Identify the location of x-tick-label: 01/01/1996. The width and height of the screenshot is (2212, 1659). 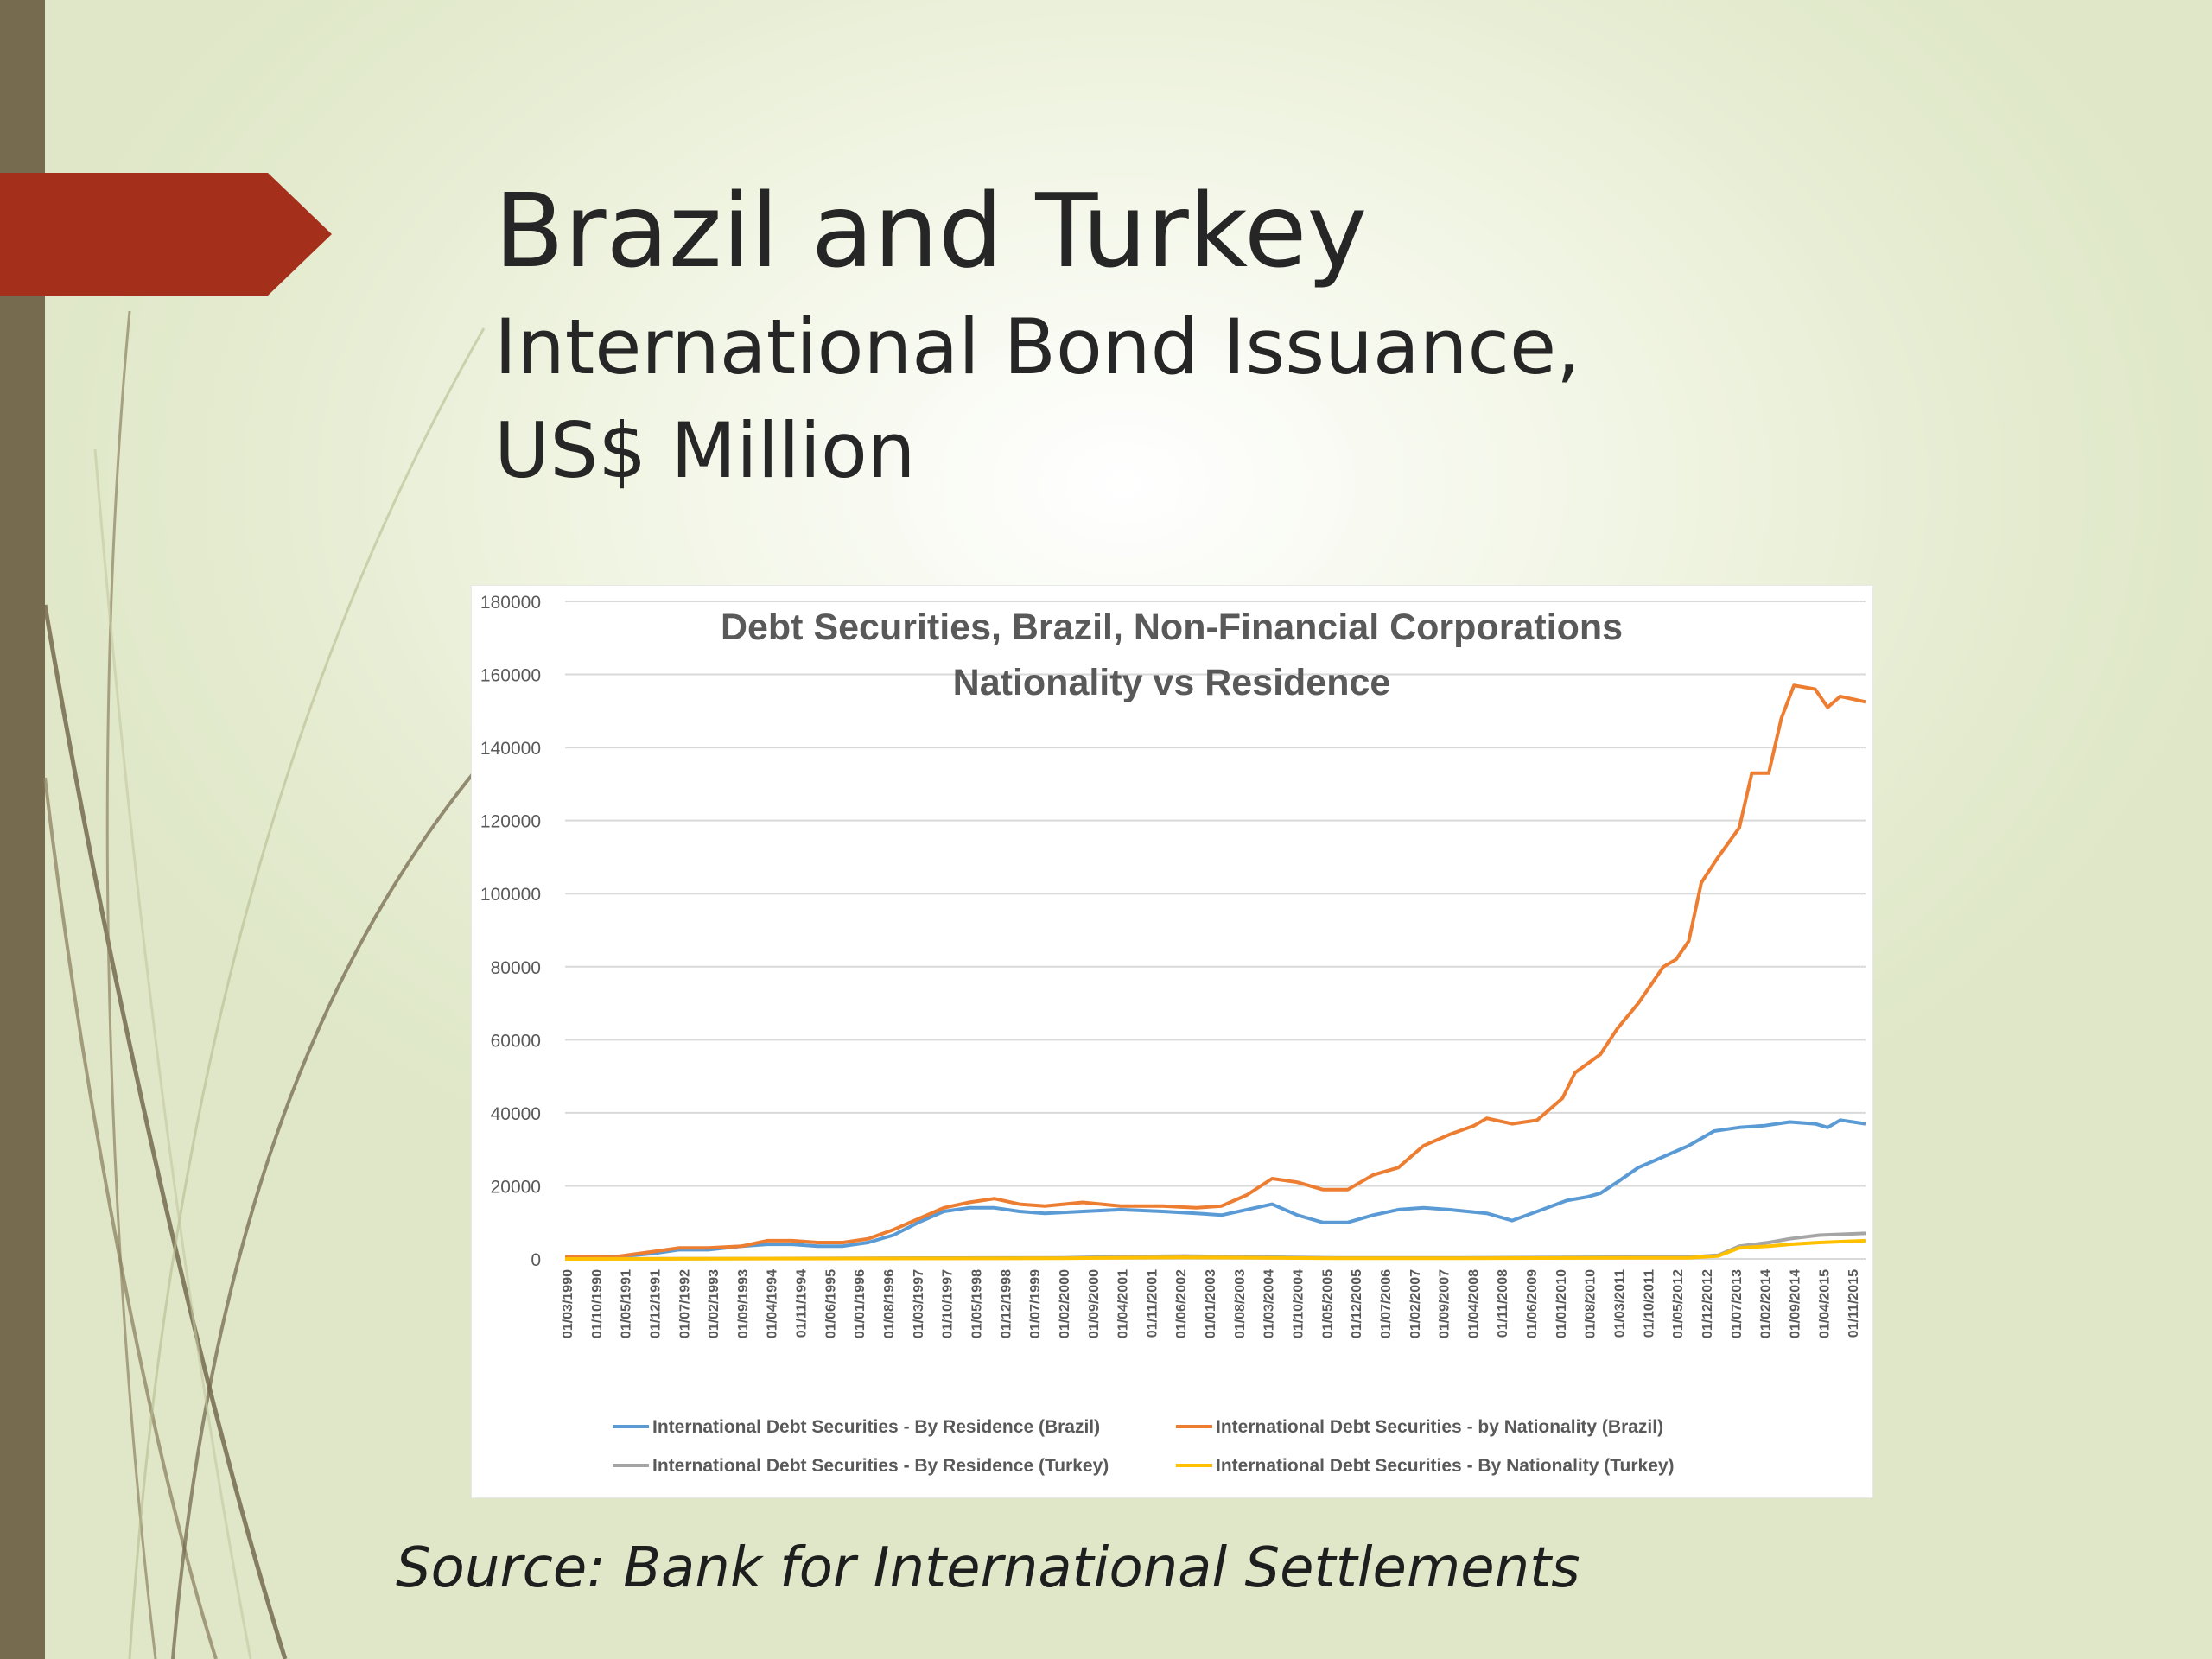
(860, 1303).